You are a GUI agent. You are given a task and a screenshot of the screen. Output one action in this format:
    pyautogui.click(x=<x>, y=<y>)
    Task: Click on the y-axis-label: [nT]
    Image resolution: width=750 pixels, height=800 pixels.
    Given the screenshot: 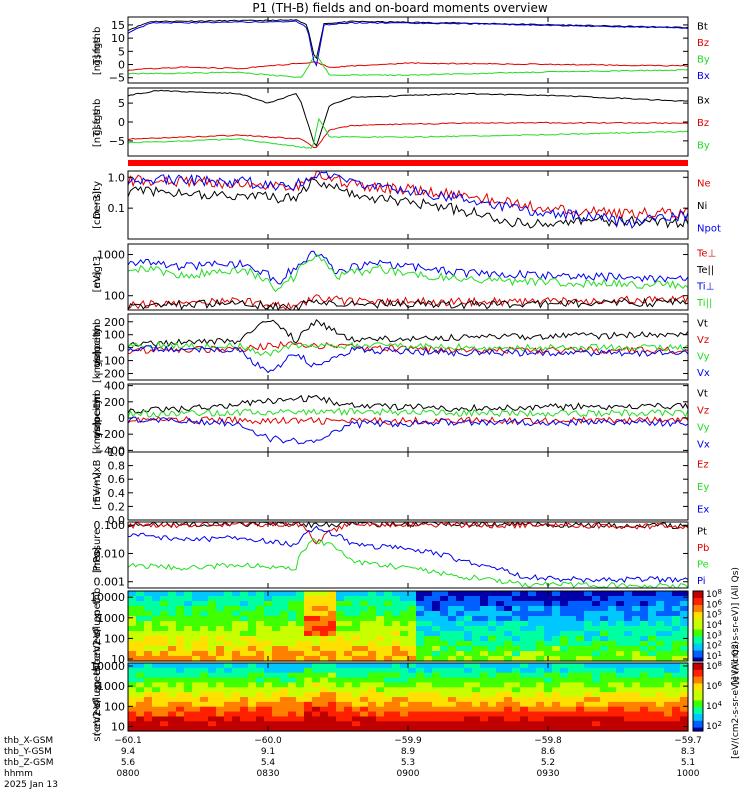 What is the action you would take?
    pyautogui.click(x=97, y=65)
    